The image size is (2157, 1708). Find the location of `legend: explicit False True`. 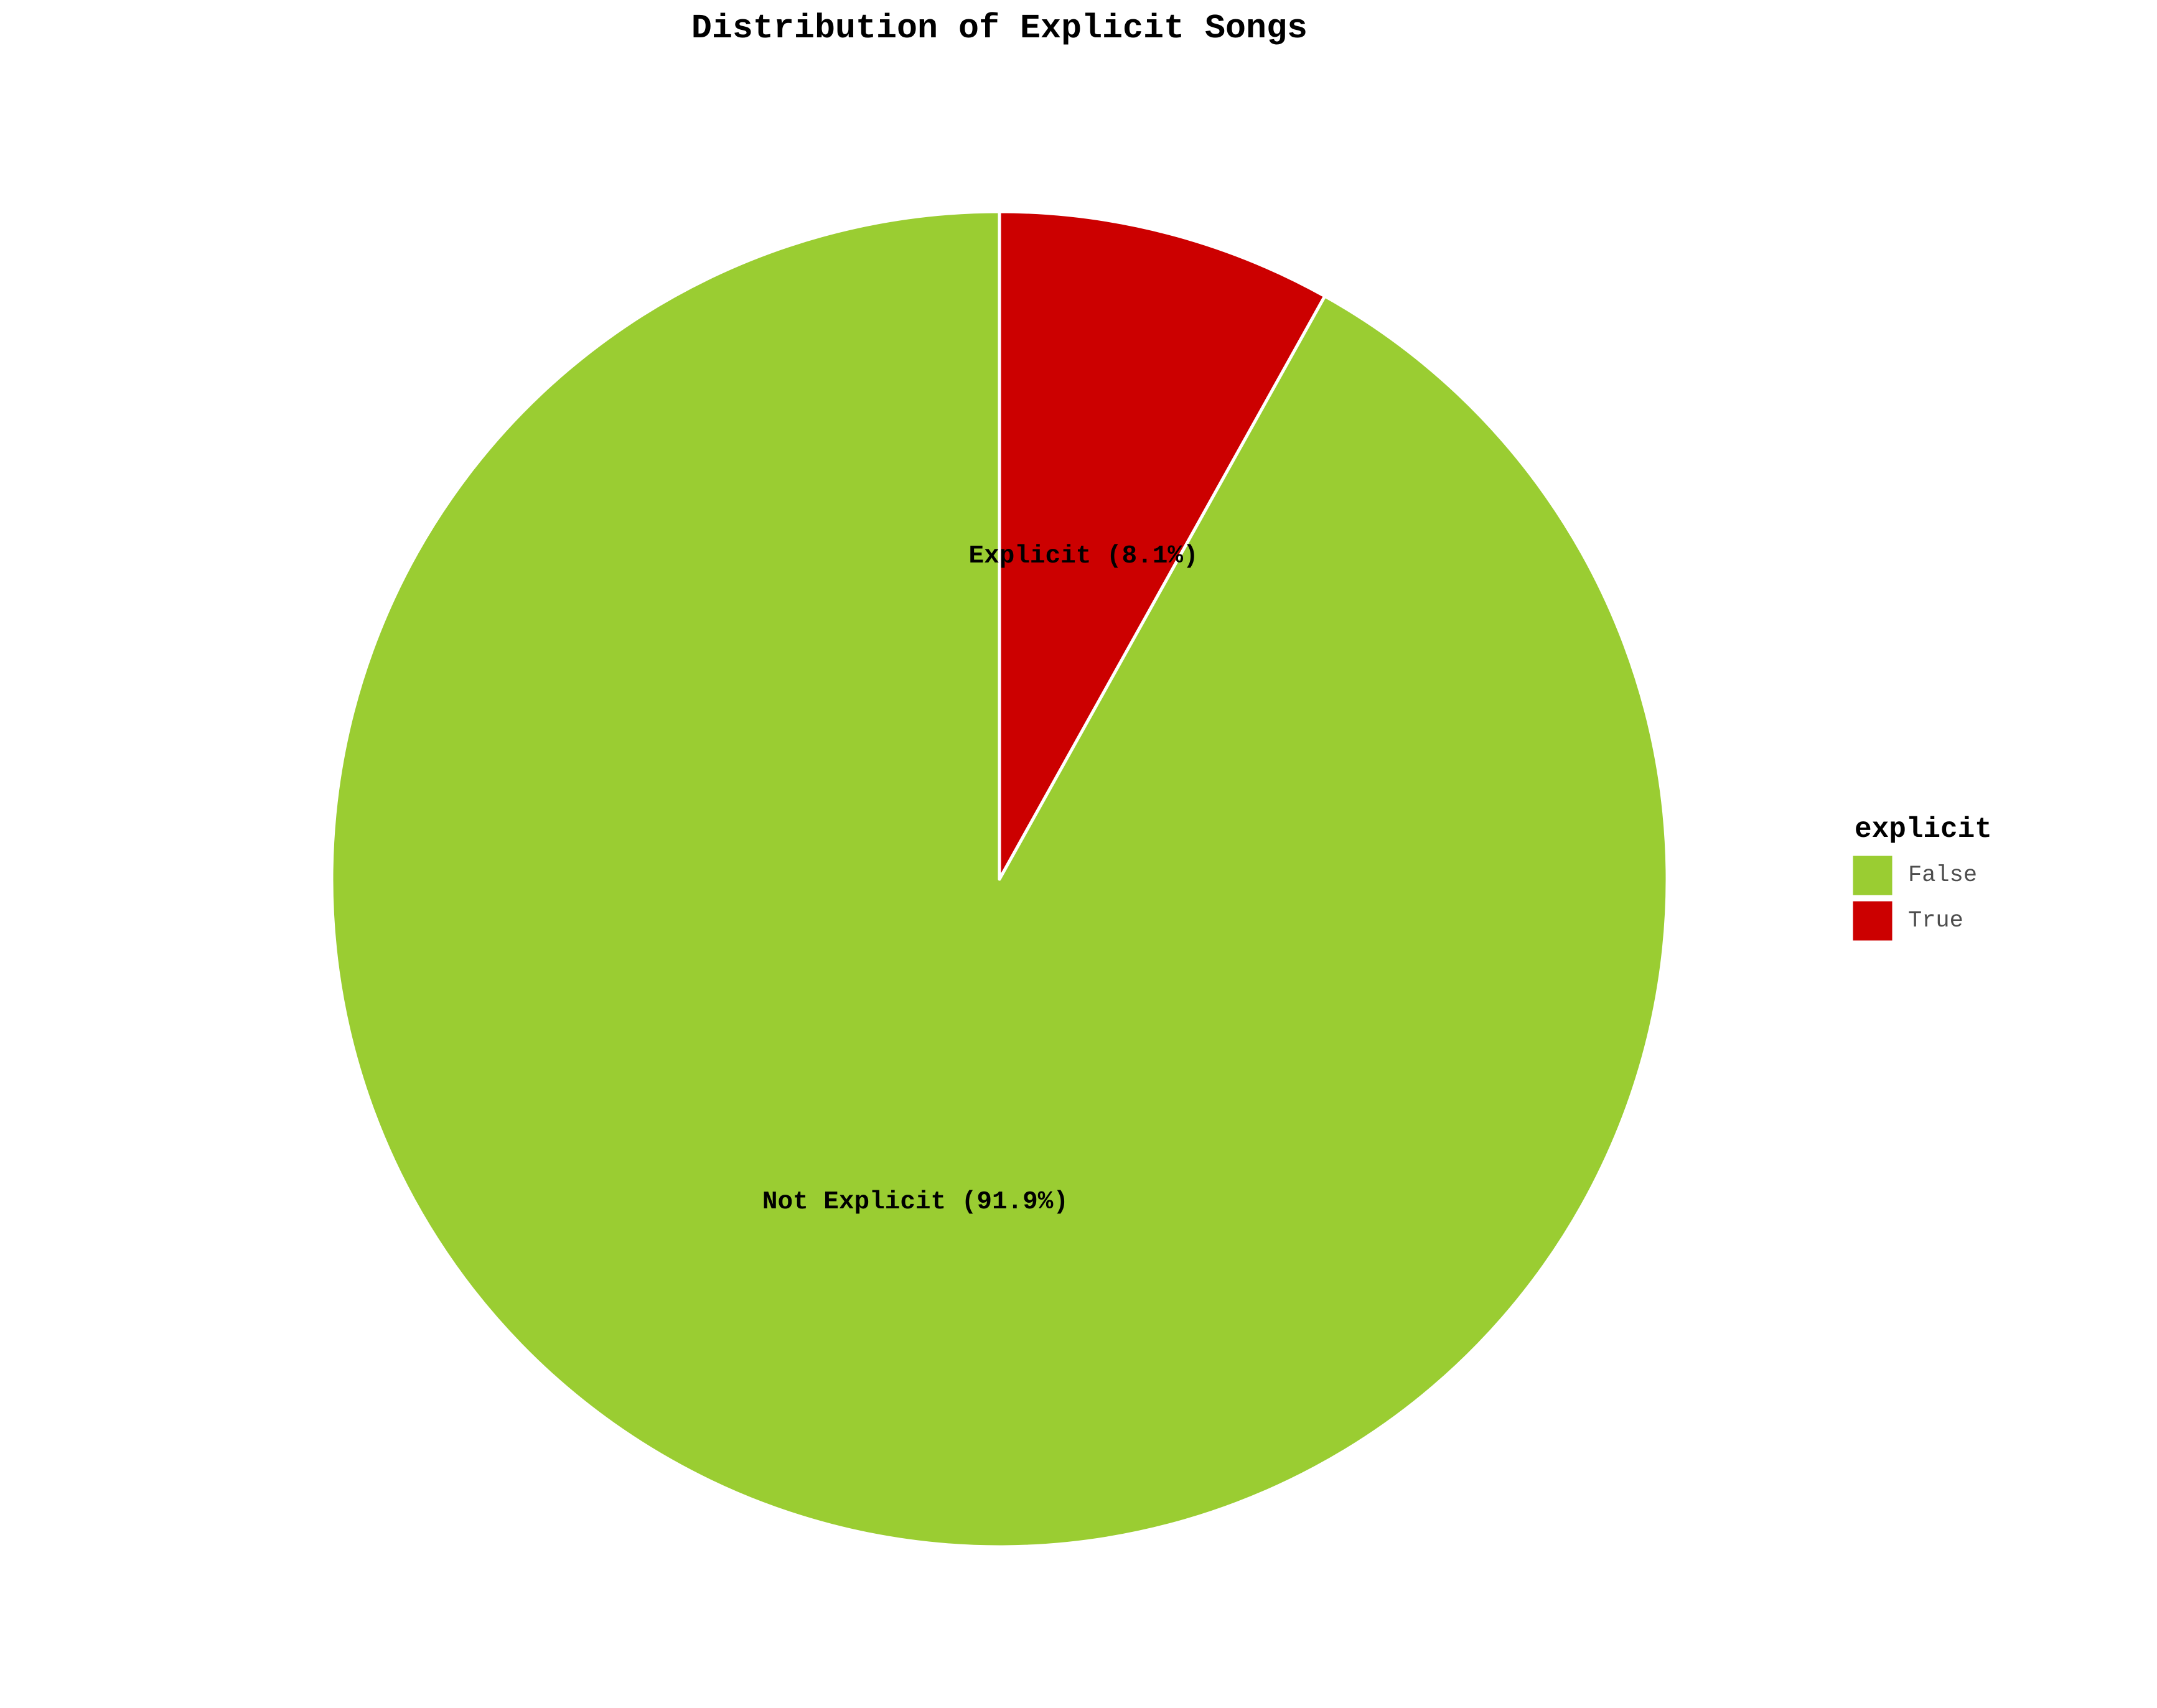

legend: explicit False True is located at coordinates (1921, 878).